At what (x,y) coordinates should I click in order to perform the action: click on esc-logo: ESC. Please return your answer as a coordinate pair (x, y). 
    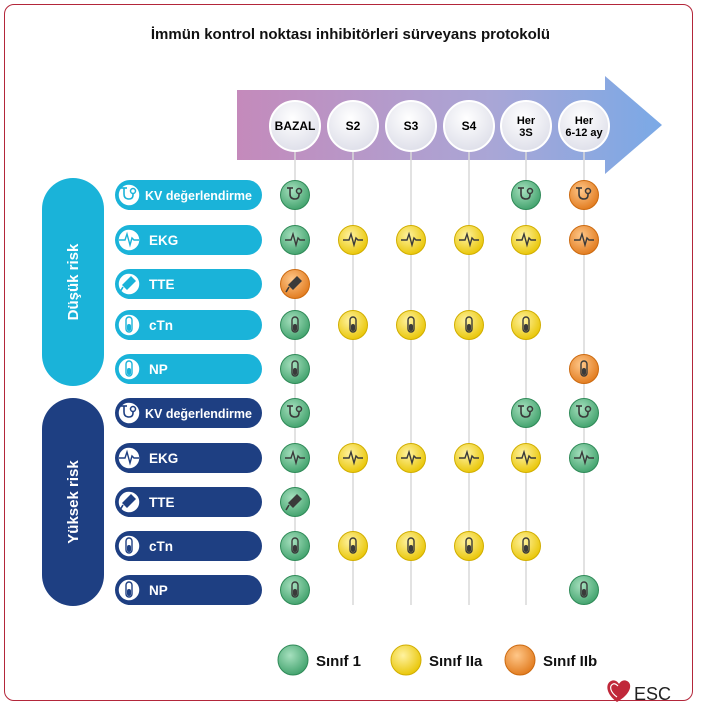
    Looking at the image, I should click on (639, 692).